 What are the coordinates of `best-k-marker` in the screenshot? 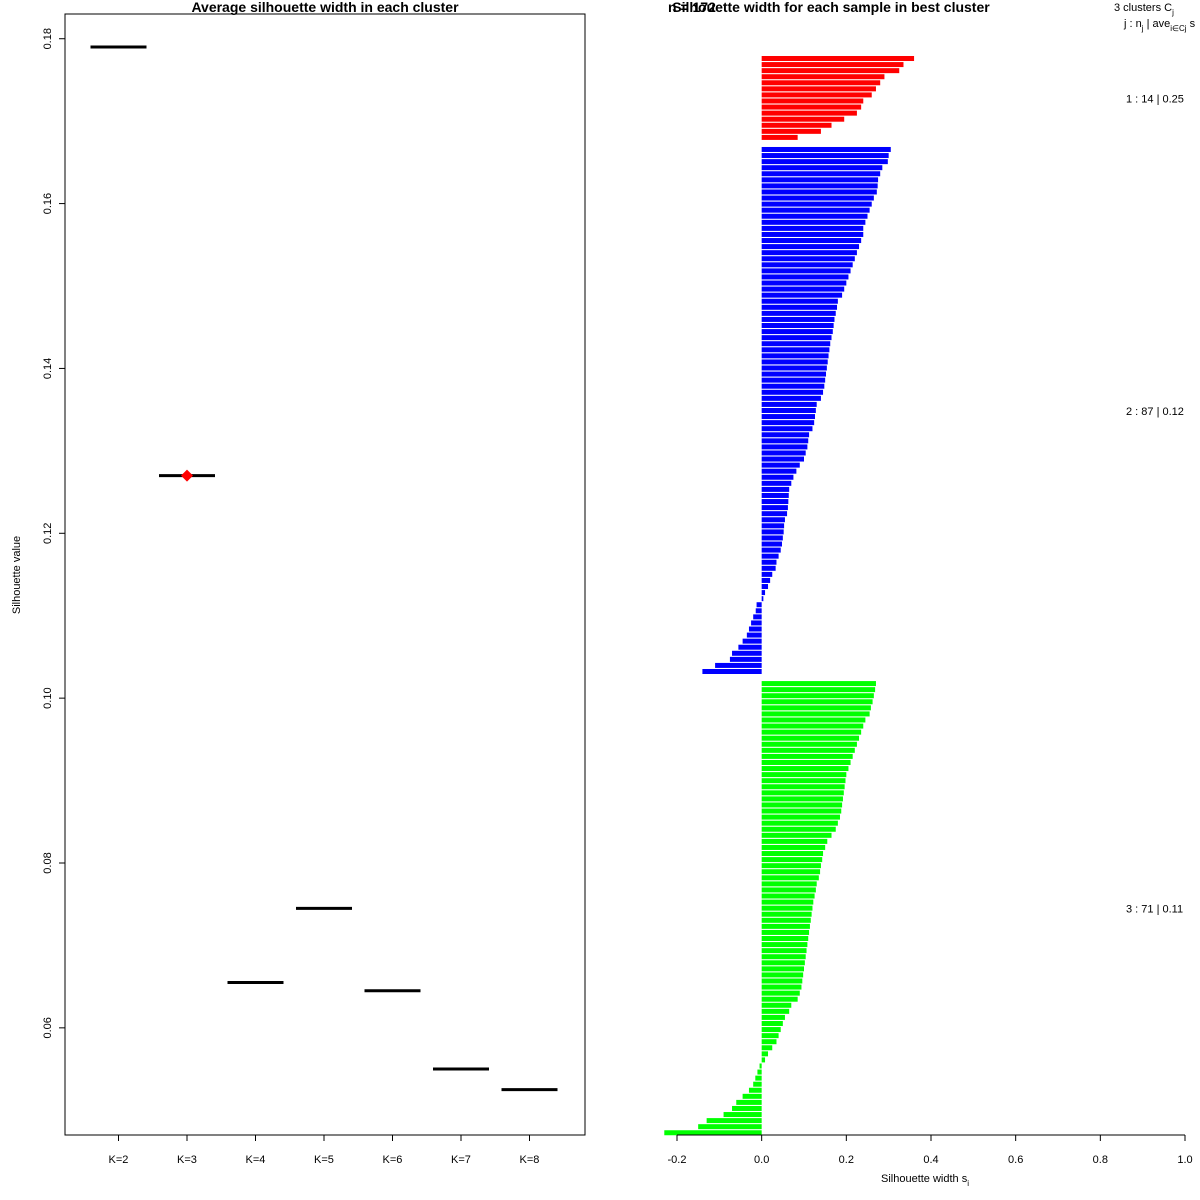 It's located at (187, 475).